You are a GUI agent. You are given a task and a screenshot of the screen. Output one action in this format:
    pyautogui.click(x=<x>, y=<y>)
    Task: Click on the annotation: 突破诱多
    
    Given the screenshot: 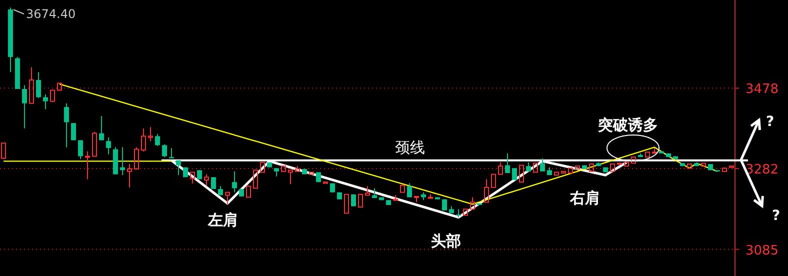 What is the action you would take?
    pyautogui.click(x=627, y=125)
    